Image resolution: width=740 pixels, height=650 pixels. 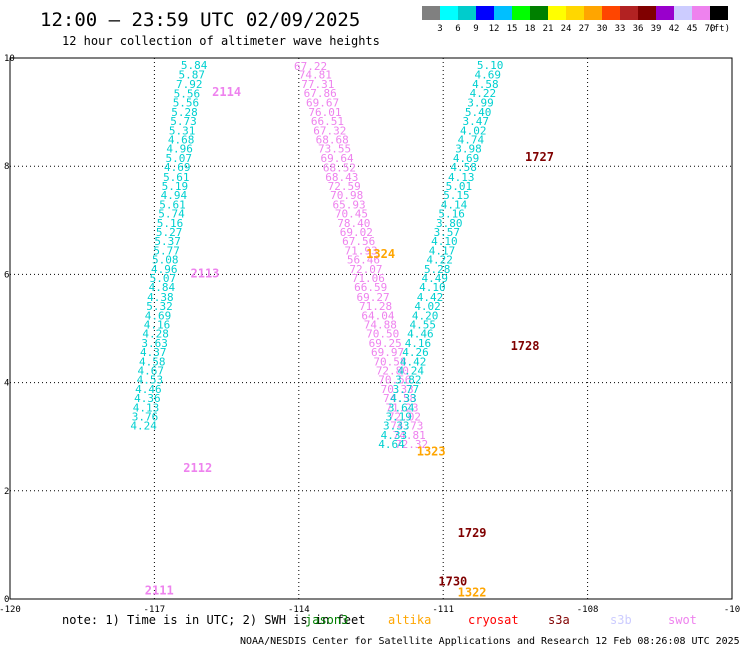 What do you see at coordinates (409, 620) in the screenshot?
I see `satellite-legend-item: altika` at bounding box center [409, 620].